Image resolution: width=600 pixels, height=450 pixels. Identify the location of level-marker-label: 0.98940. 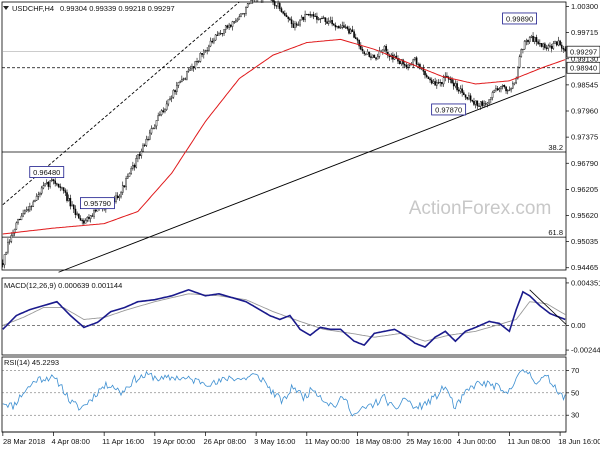
(583, 67).